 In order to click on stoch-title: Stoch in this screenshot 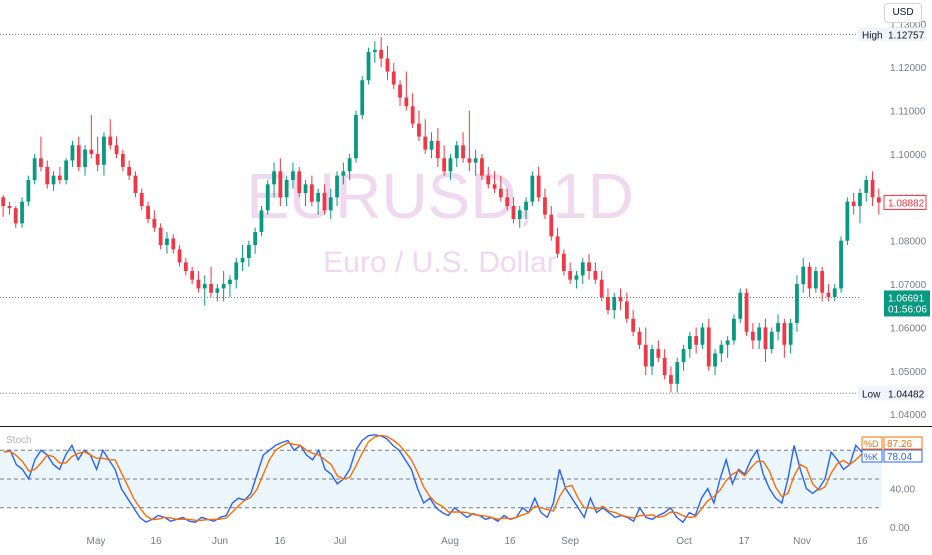, I will do `click(19, 440)`.